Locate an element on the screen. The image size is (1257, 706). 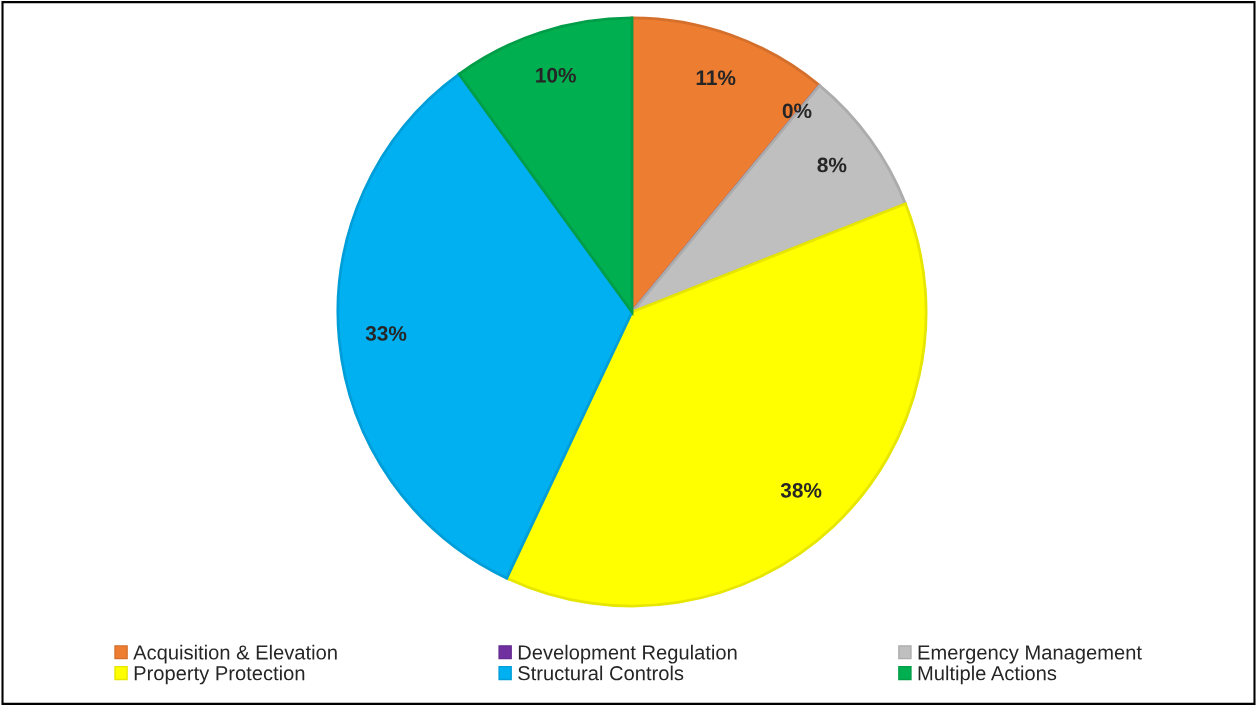
legend-label: Development Regulation is located at coordinates (627, 654).